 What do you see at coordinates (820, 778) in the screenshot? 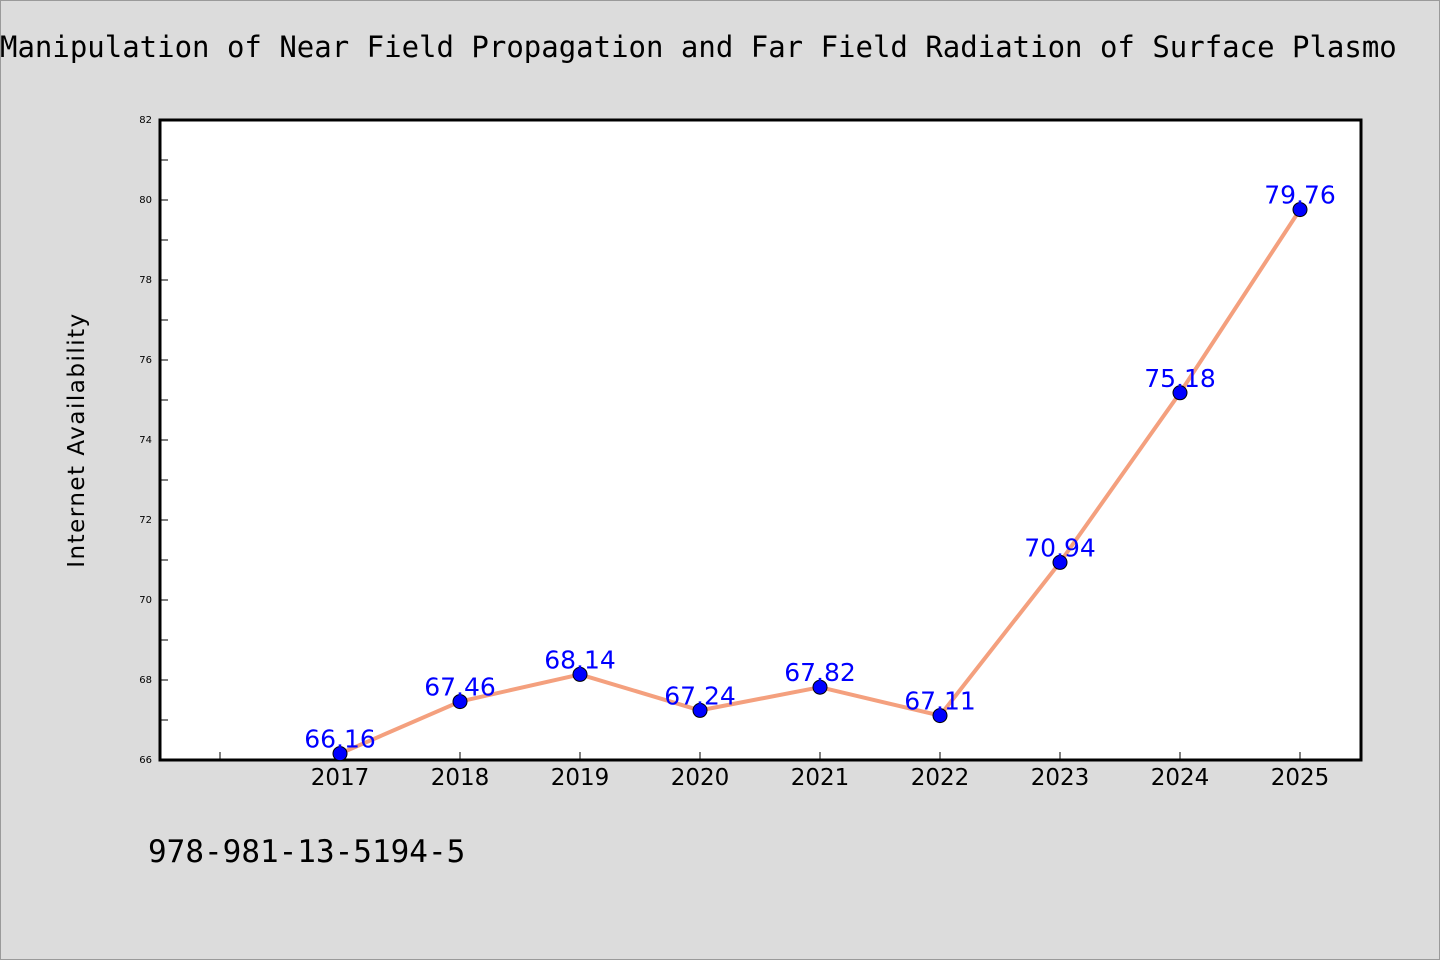
I see `x-tick-label: 2021` at bounding box center [820, 778].